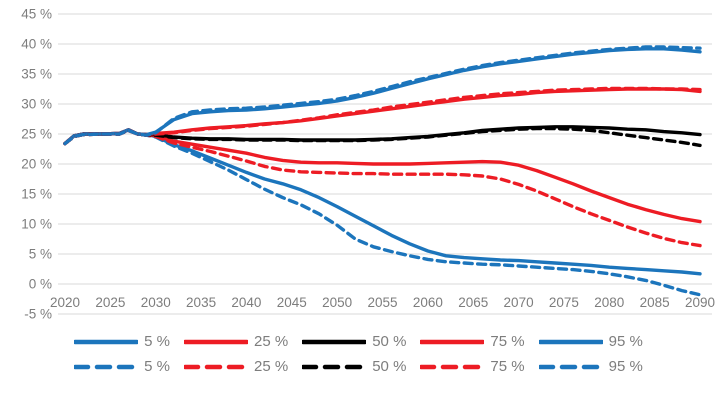 Image resolution: width=717 pixels, height=408 pixels. What do you see at coordinates (564, 302) in the screenshot?
I see `x-tick-label: 2075` at bounding box center [564, 302].